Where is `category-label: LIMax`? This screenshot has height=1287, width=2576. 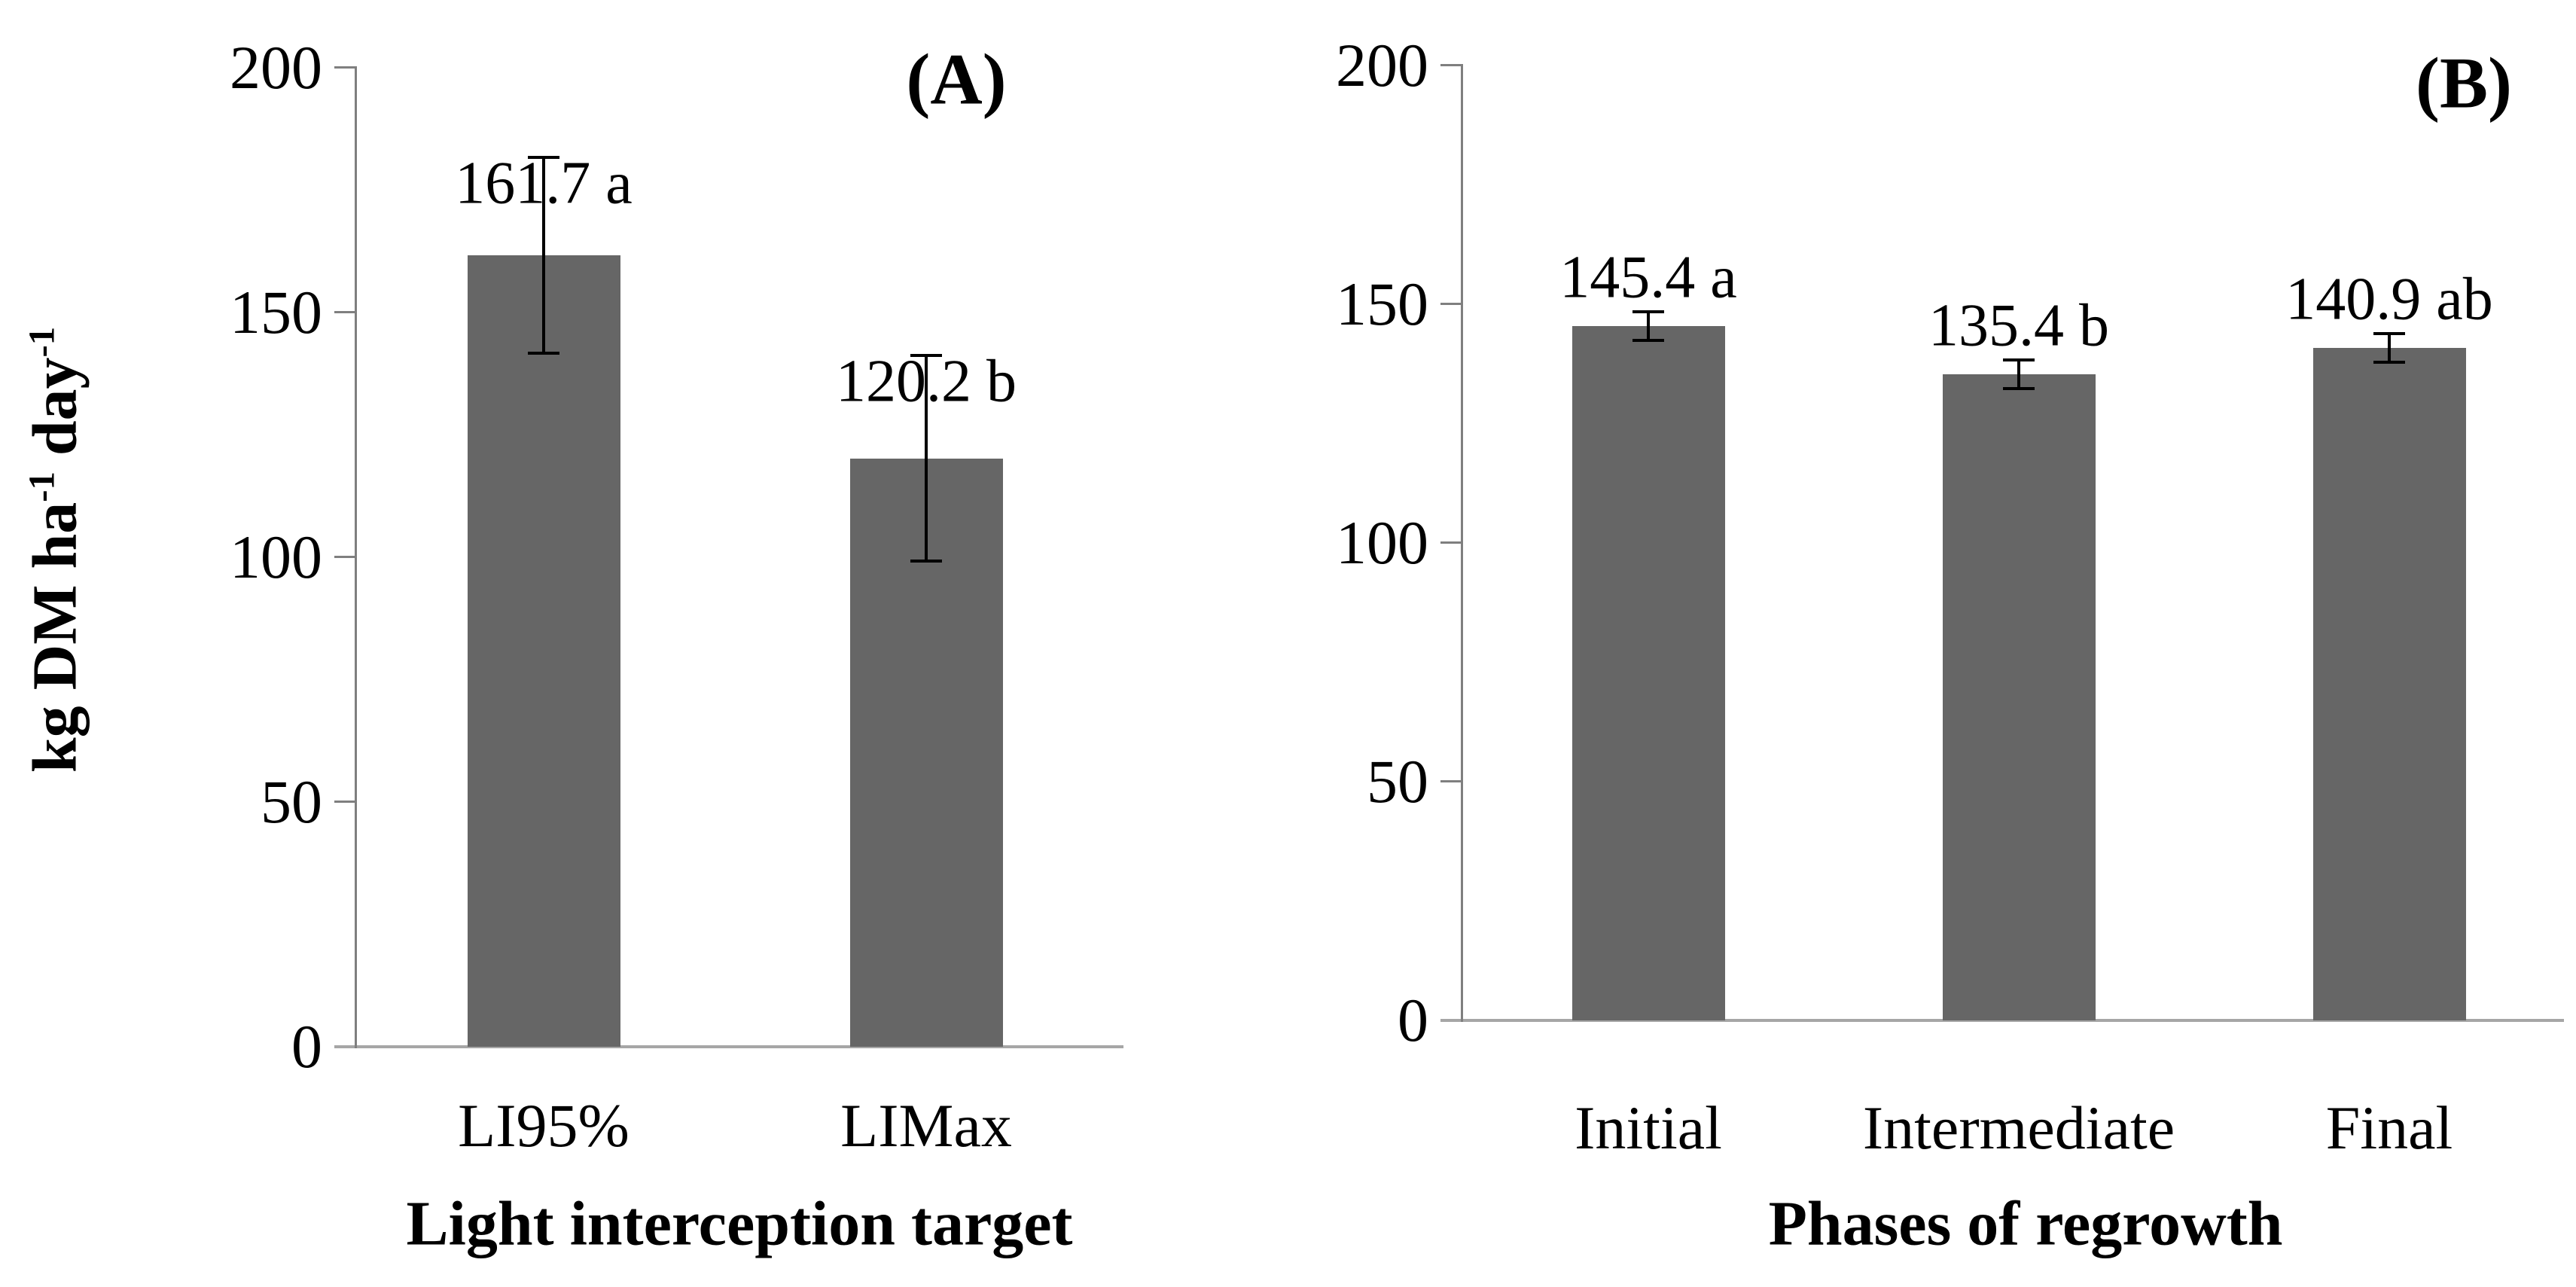
category-label: LIMax is located at coordinates (926, 1125).